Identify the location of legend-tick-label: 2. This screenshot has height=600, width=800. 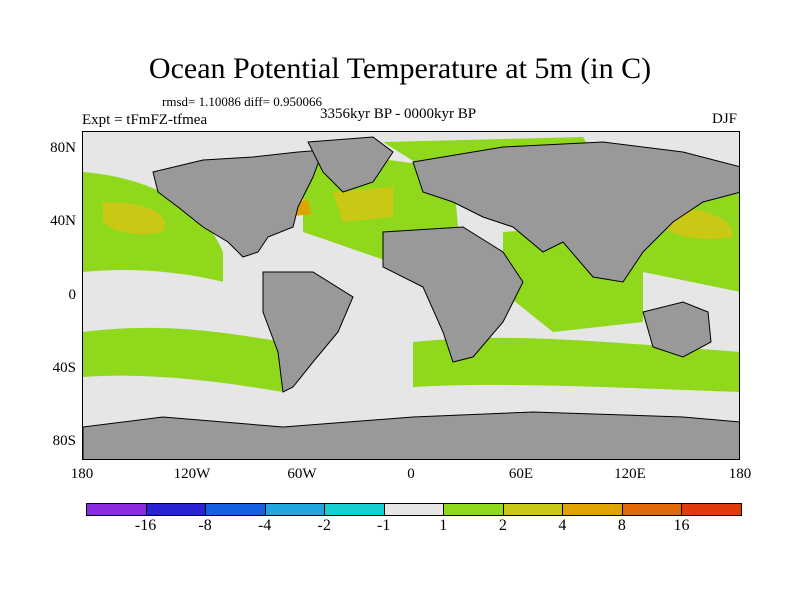
(502, 525).